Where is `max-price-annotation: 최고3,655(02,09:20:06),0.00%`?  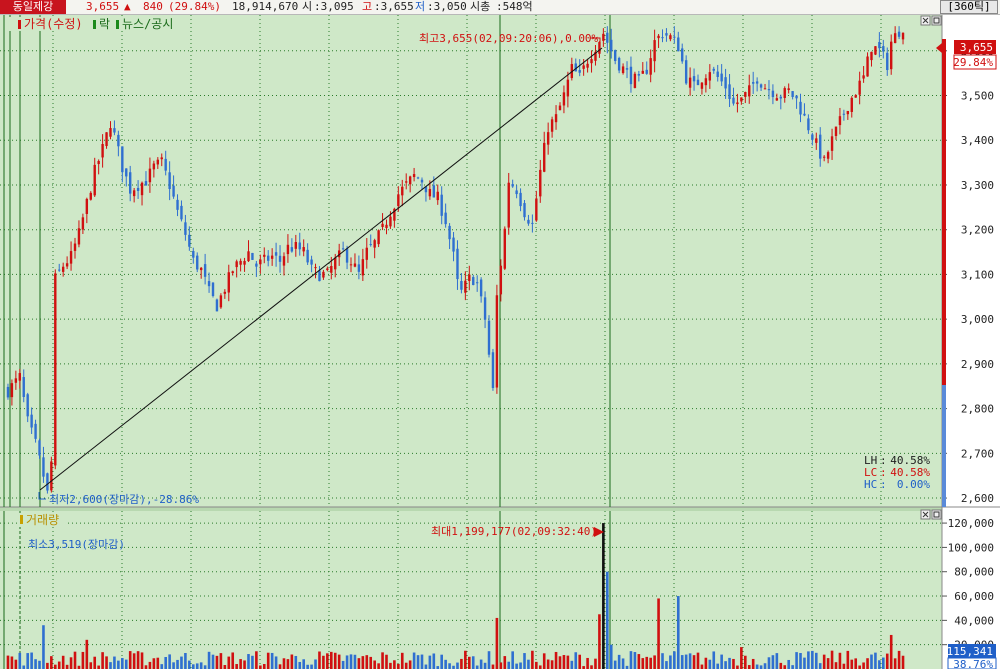 max-price-annotation: 최고3,655(02,09:20:06),0.00% is located at coordinates (509, 38).